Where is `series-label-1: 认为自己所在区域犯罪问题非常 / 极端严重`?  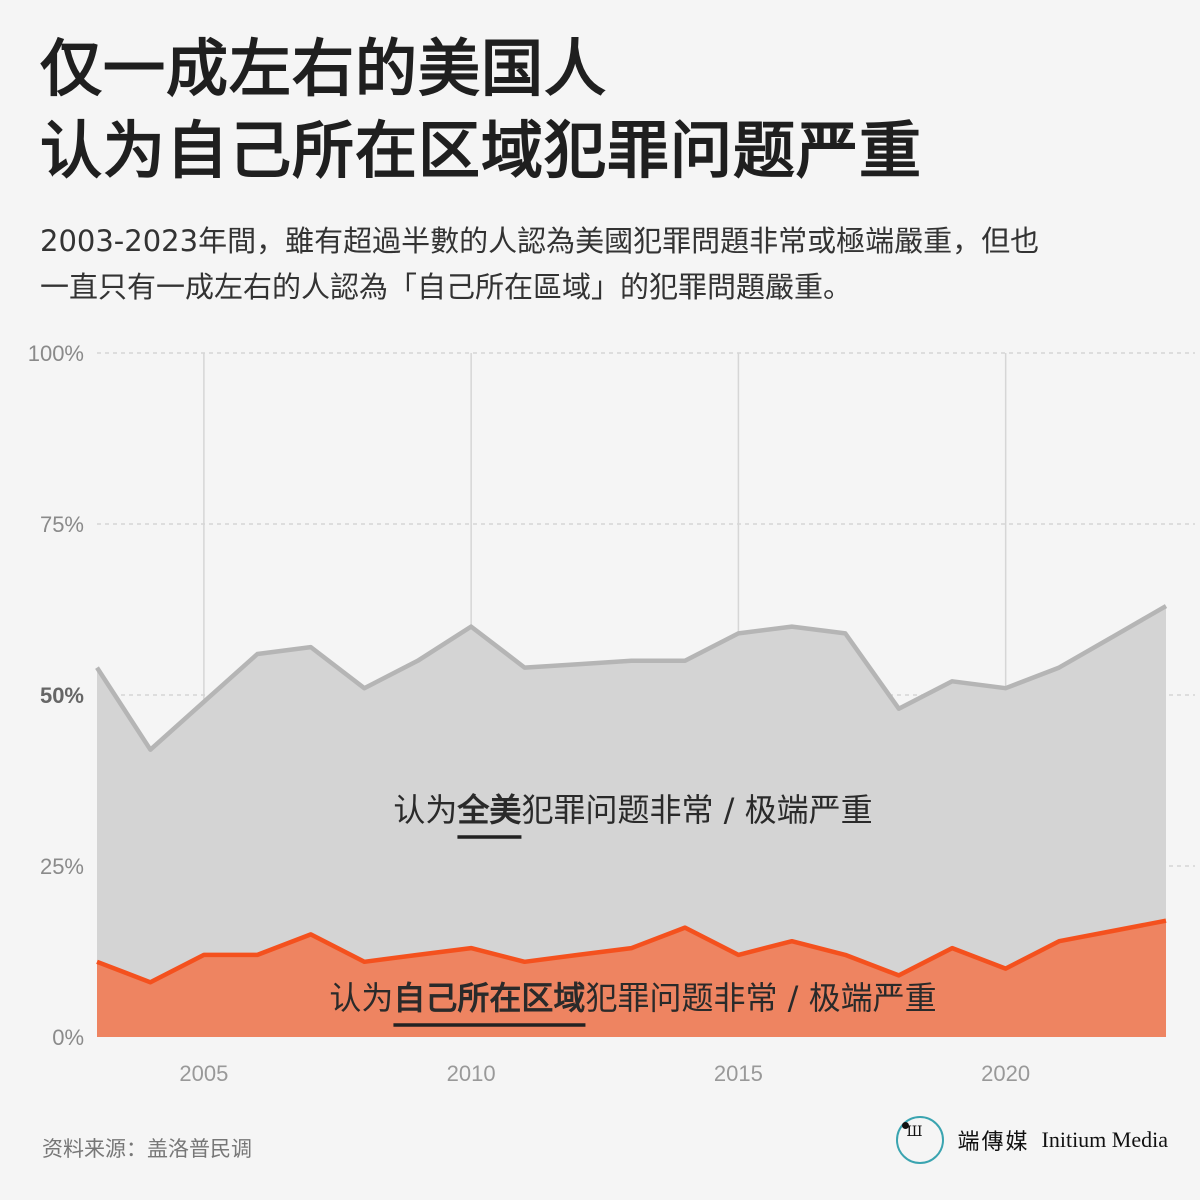 series-label-1: 认为自己所在区域犯罪问题非常 / 极端严重 is located at coordinates (632, 998).